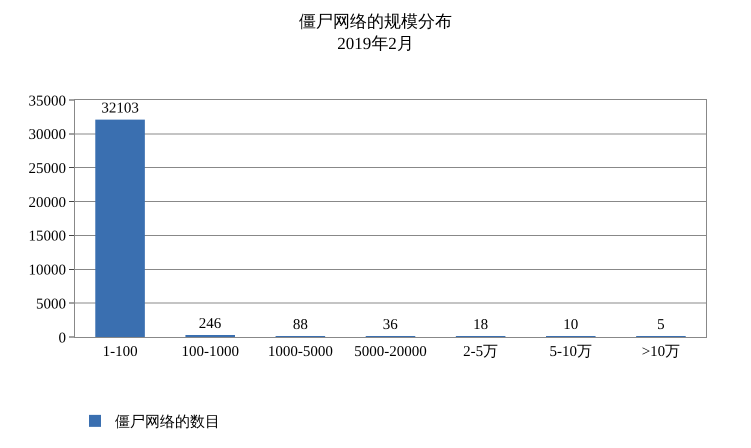 The image size is (751, 448). I want to click on y-tick-label: 30000, so click(47, 135).